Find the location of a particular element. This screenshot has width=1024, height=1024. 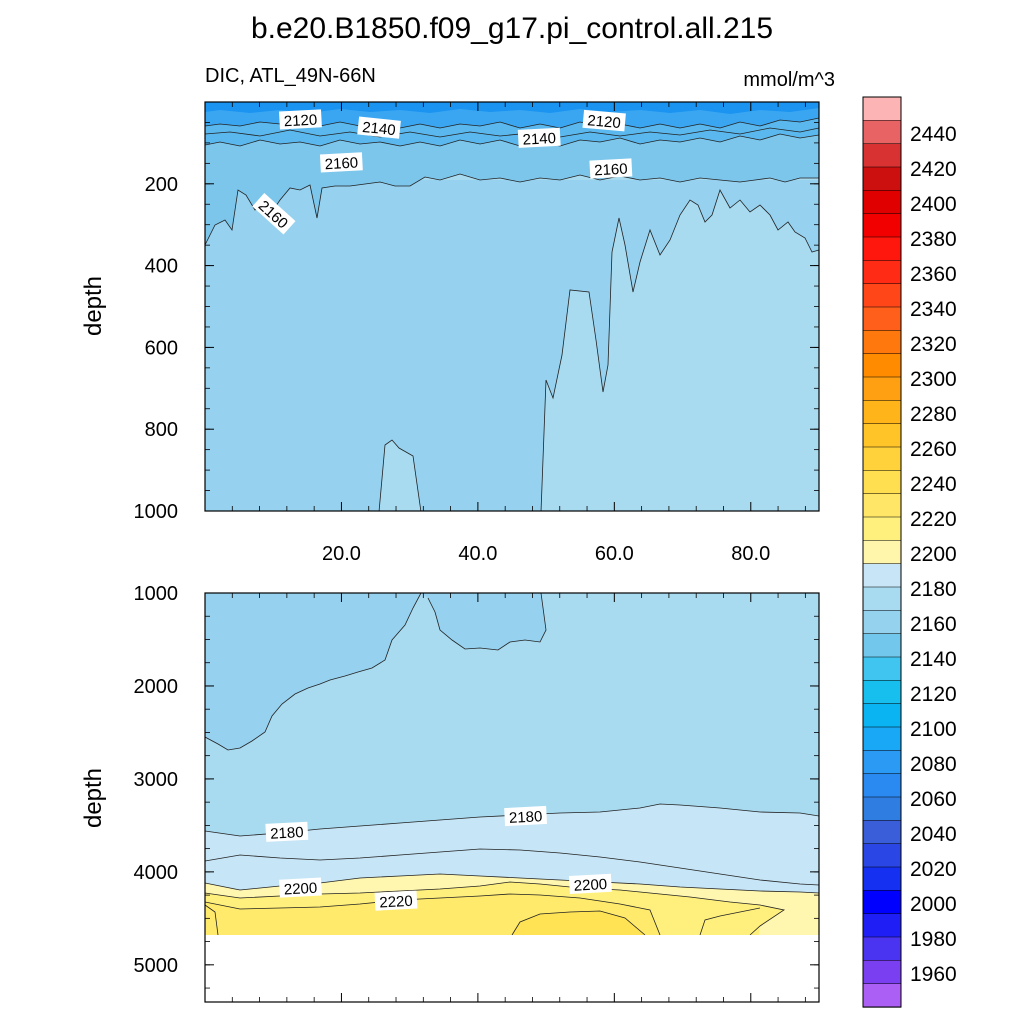

lower-land-mask is located at coordinates (512, 968).